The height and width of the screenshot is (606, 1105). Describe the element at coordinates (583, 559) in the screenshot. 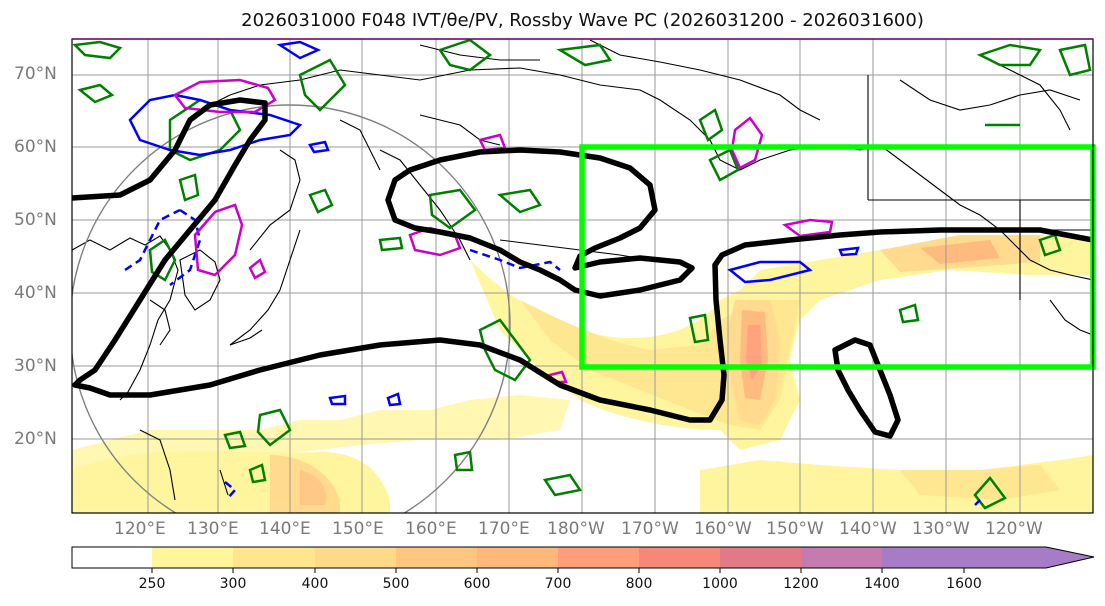

I see `colorbar` at that location.